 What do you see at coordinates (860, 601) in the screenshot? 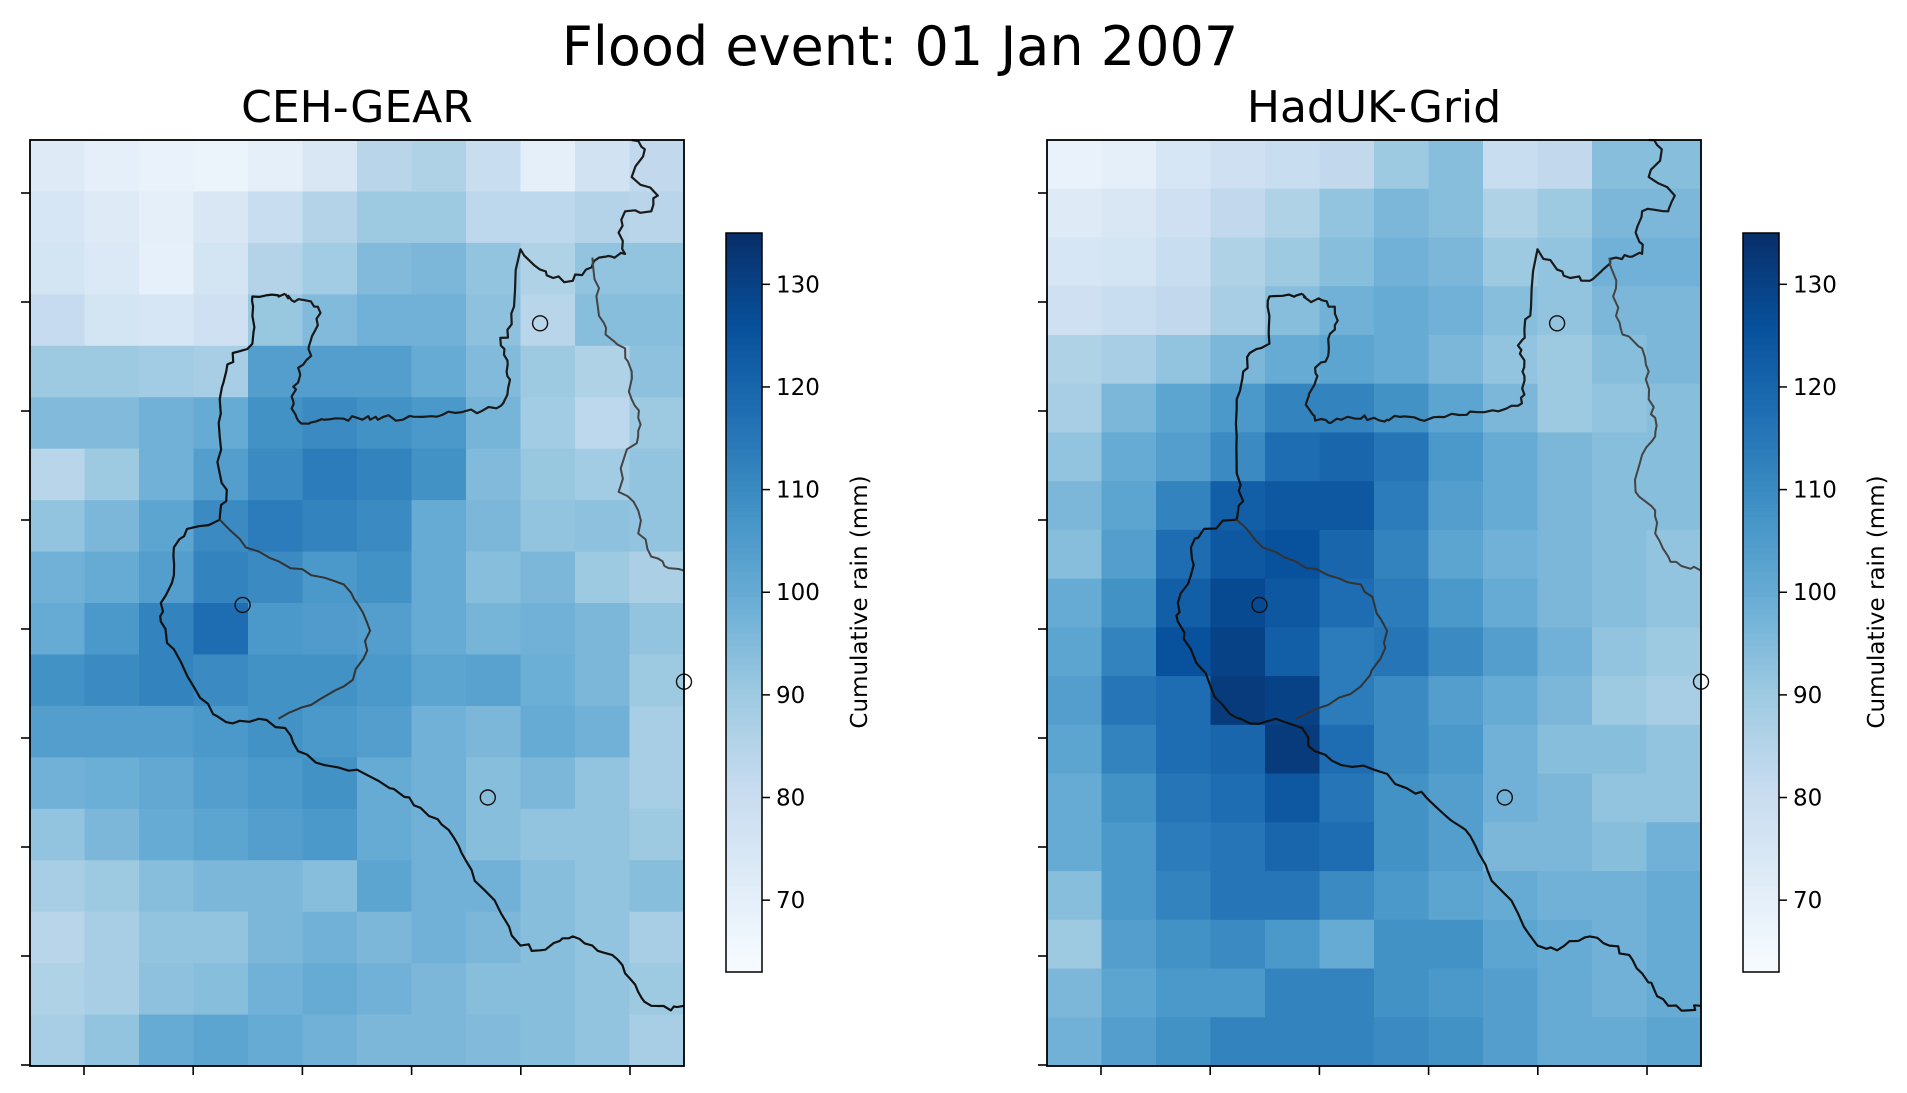
I see `ceh-gear-colorbar-label: Cumulative rain (mm)` at bounding box center [860, 601].